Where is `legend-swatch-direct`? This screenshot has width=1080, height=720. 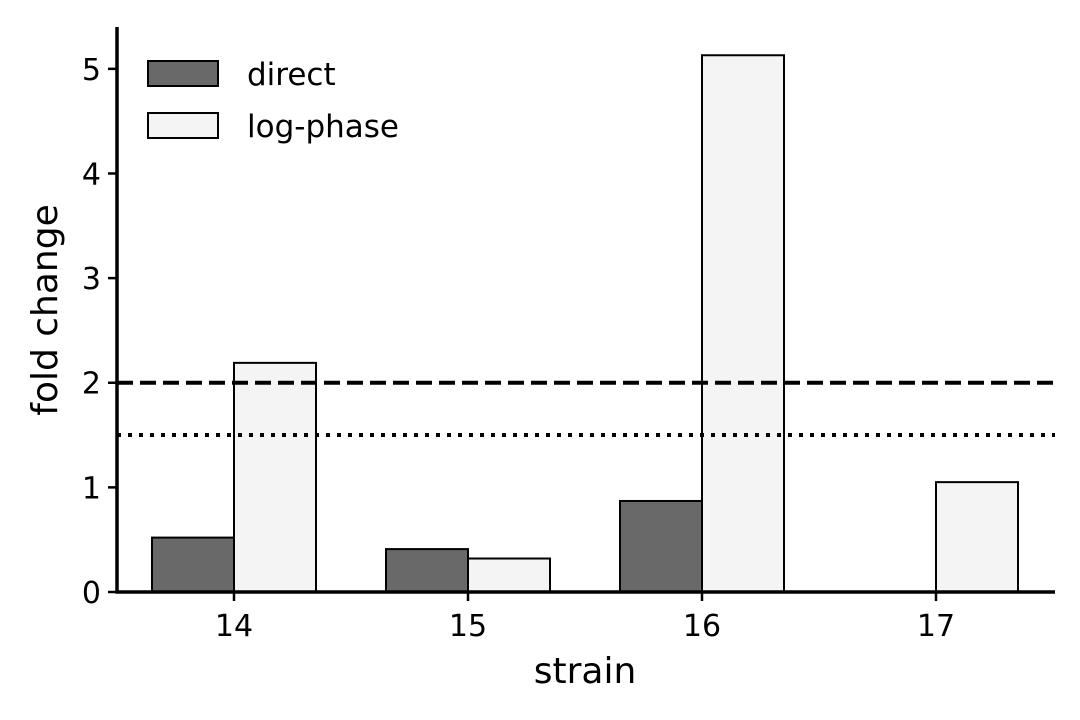
legend-swatch-direct is located at coordinates (183, 73).